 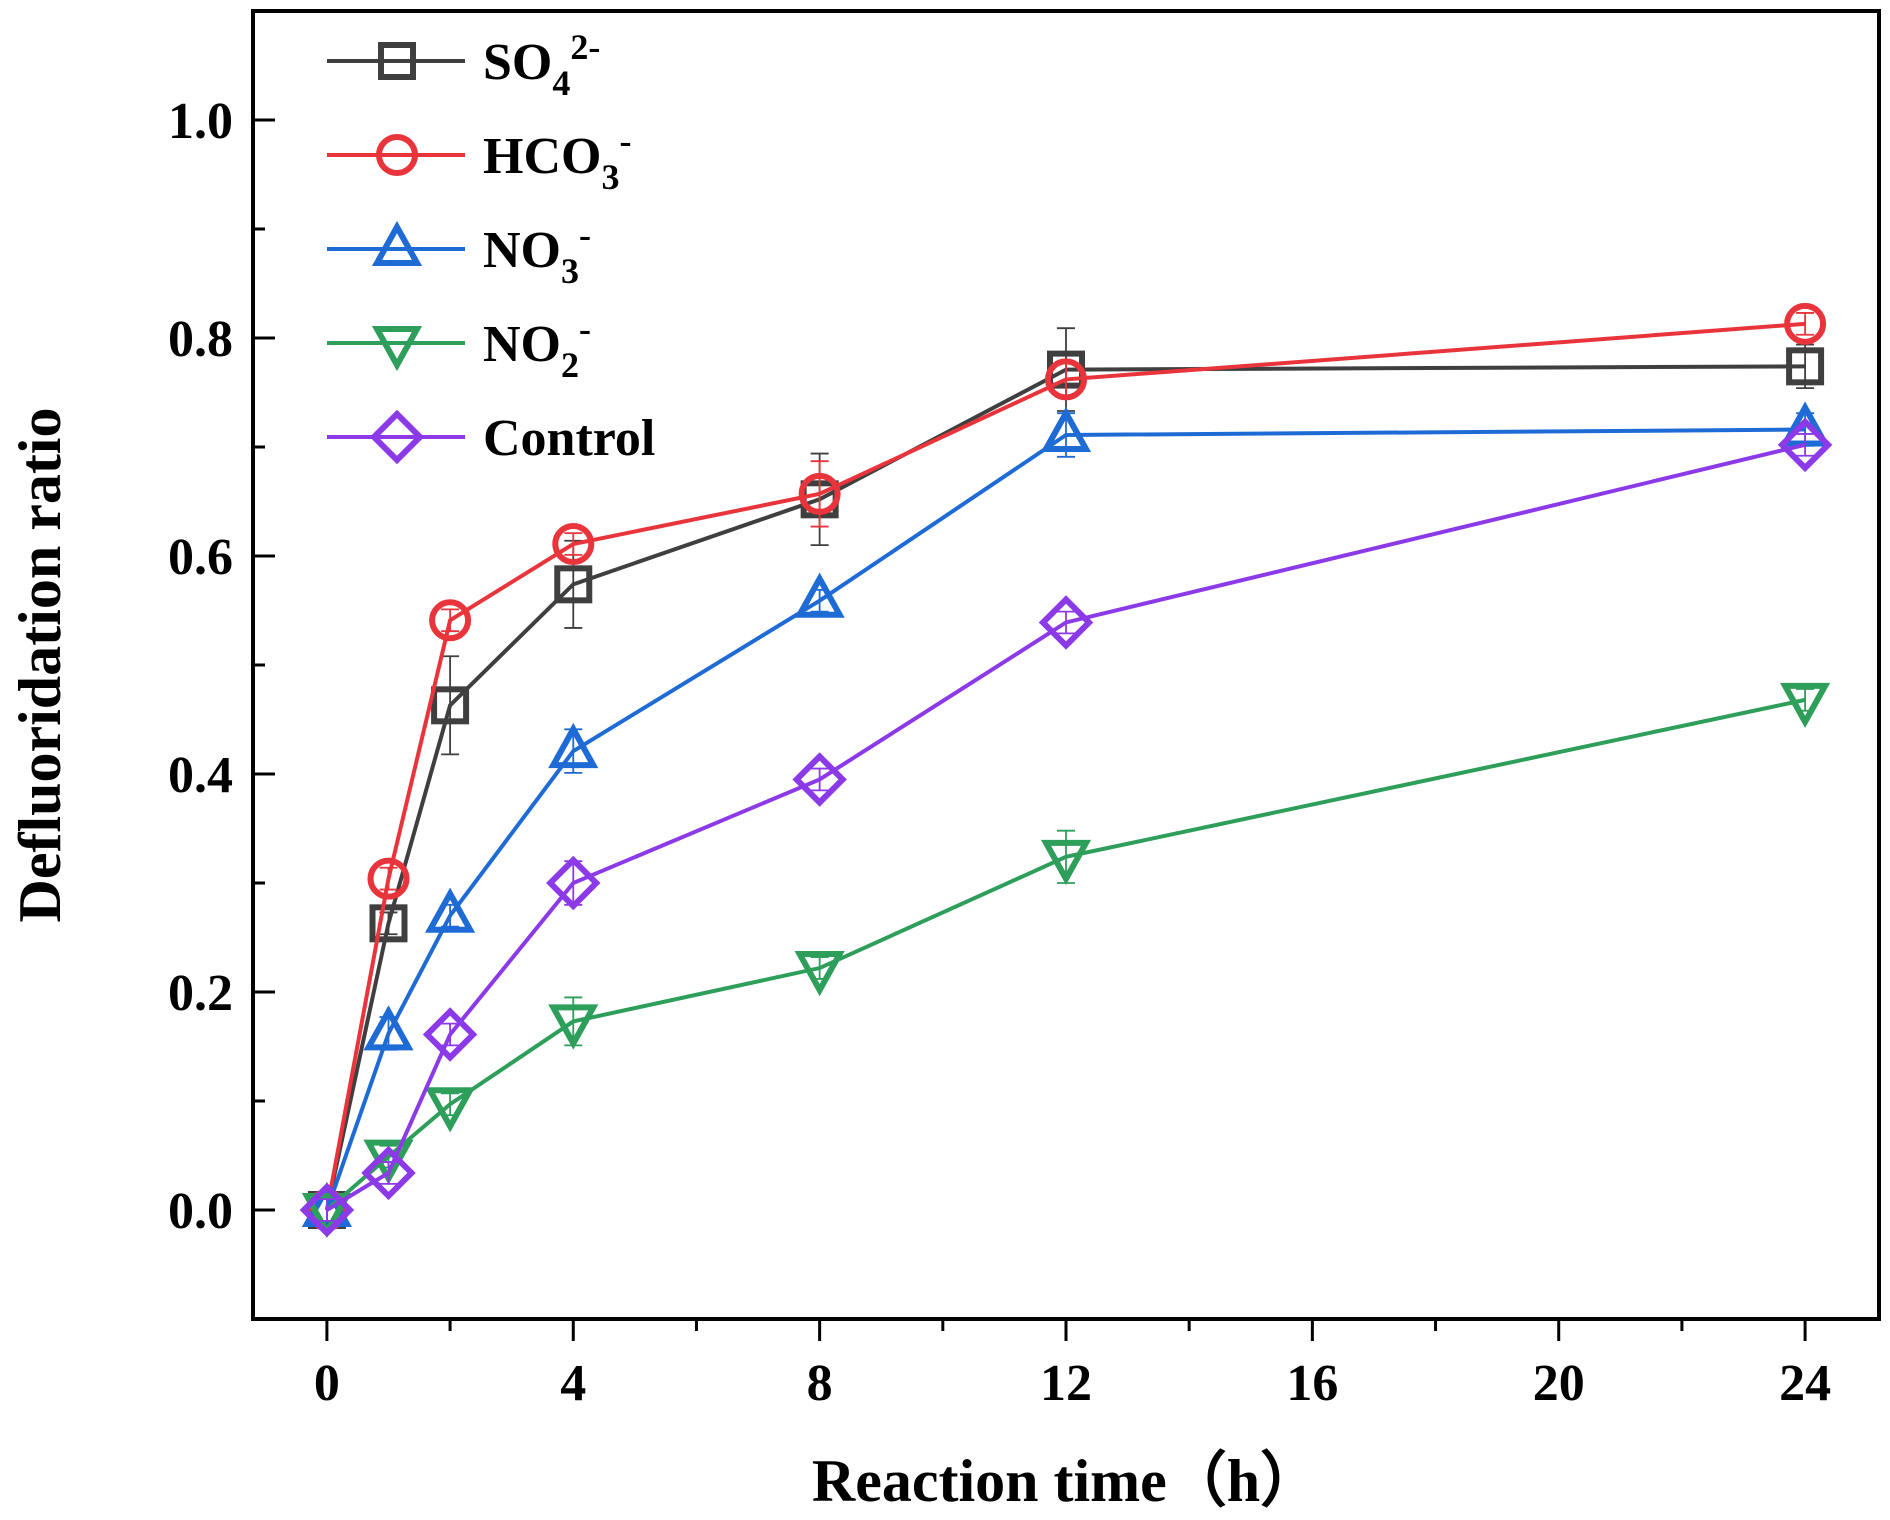 I want to click on legend-item-1: SO42-, so click(x=463, y=65).